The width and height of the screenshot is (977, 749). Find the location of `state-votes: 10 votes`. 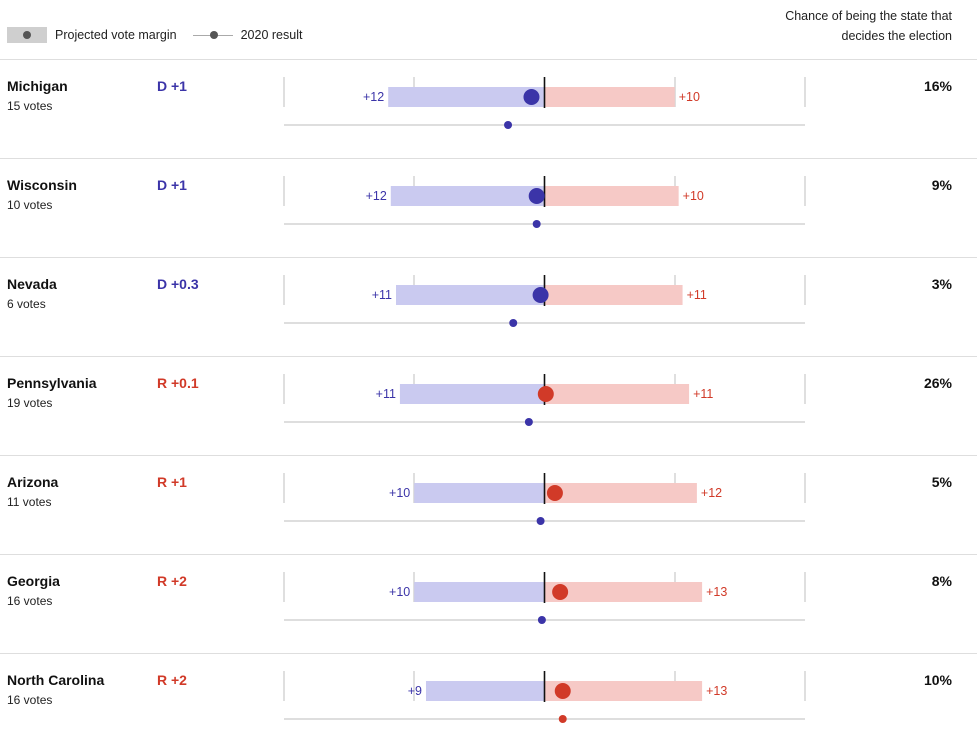

state-votes: 10 votes is located at coordinates (30, 205).